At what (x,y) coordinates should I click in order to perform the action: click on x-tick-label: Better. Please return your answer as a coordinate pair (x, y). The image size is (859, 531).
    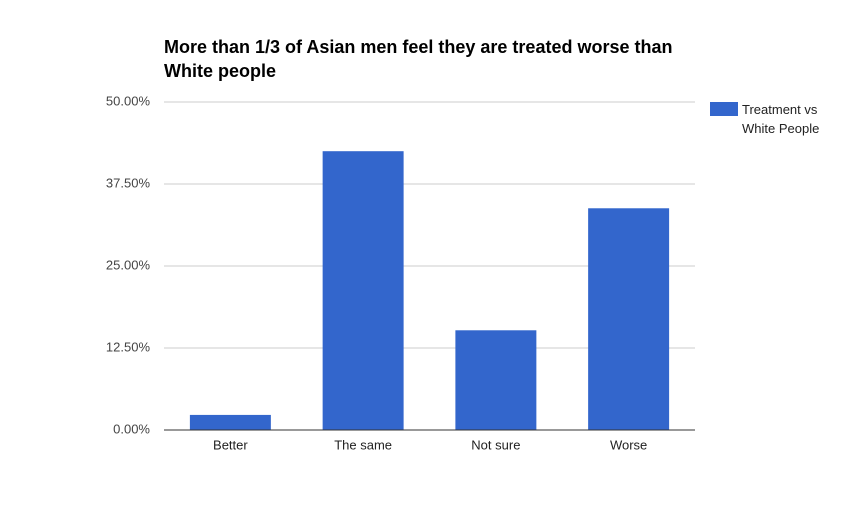
    Looking at the image, I should click on (230, 444).